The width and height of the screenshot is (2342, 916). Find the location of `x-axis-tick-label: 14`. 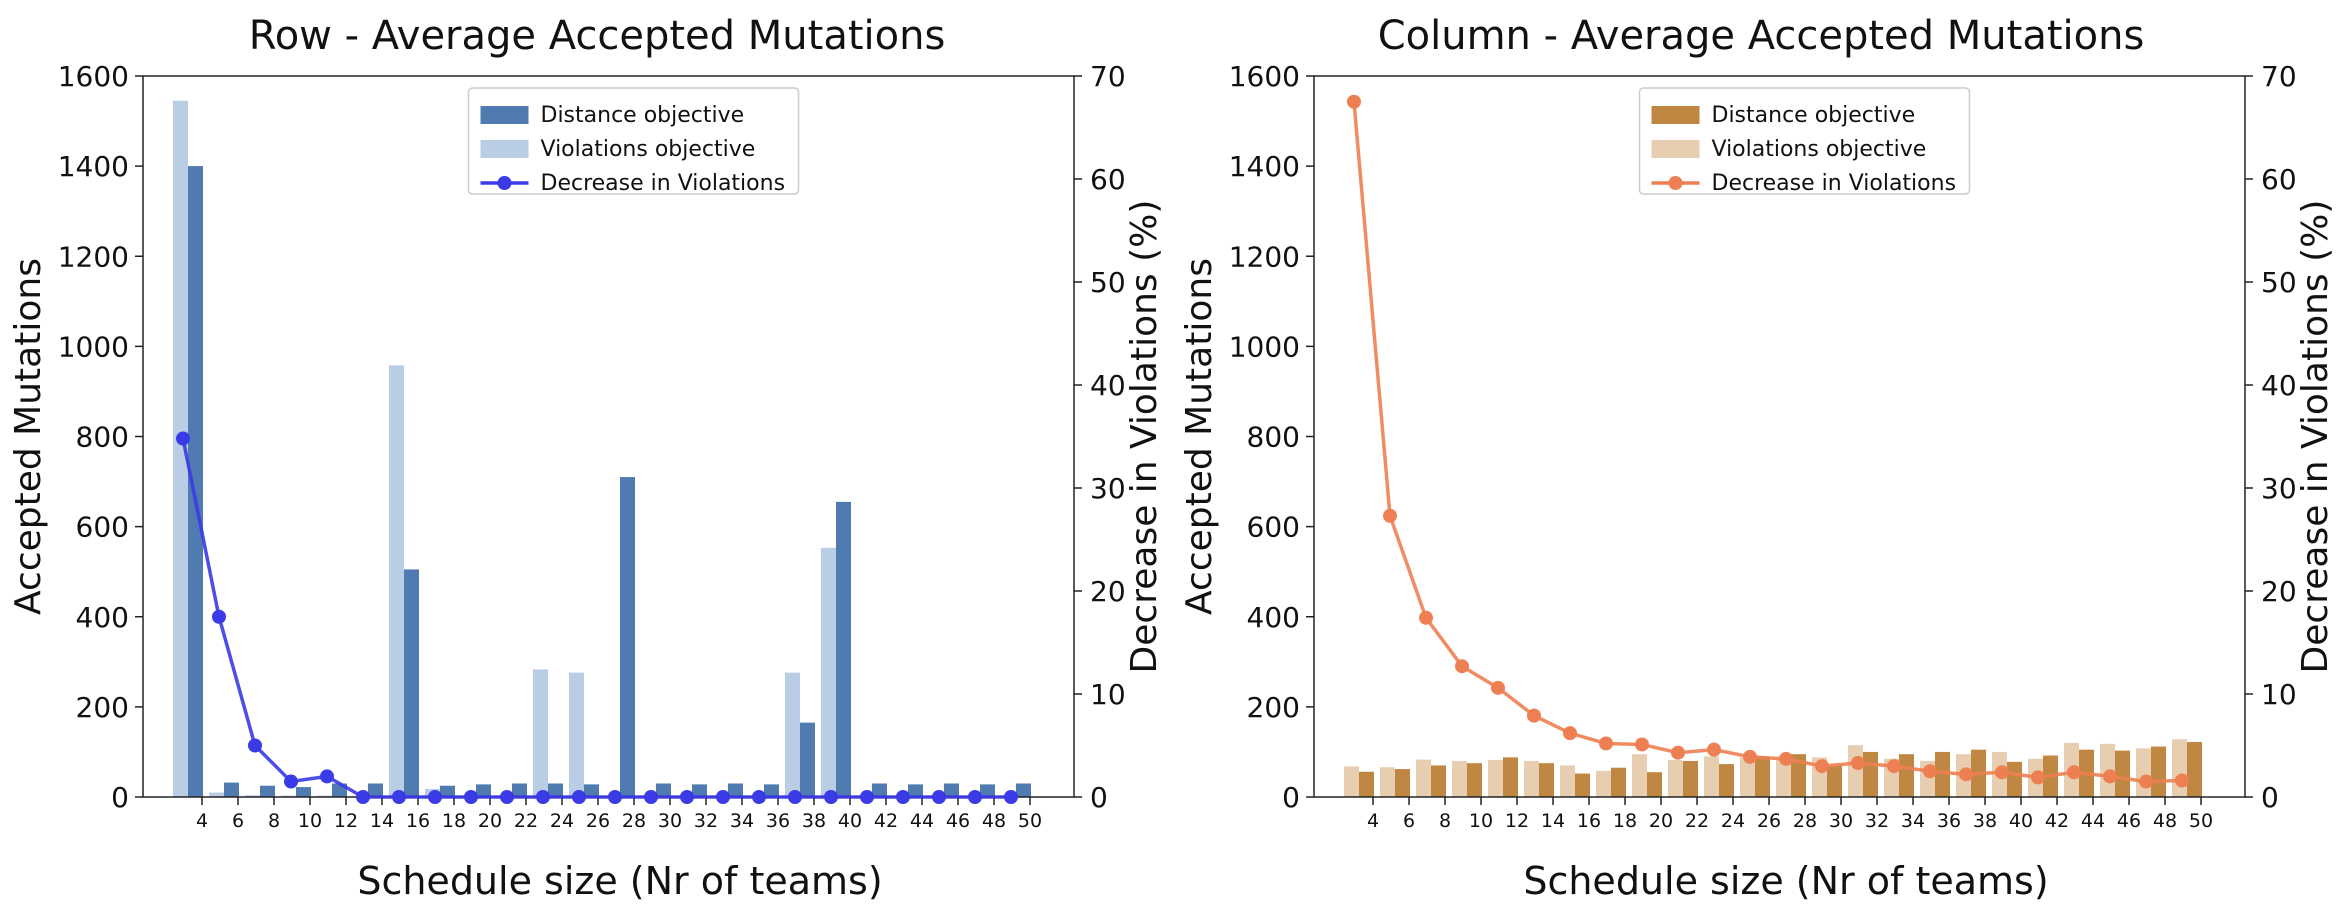

x-axis-tick-label: 14 is located at coordinates (1553, 821).